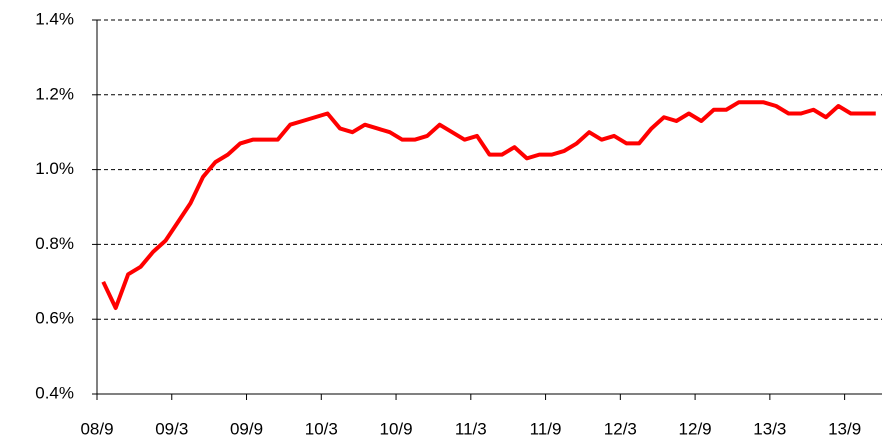  Describe the element at coordinates (54, 318) in the screenshot. I see `y-tick-label: 0.6%` at that location.